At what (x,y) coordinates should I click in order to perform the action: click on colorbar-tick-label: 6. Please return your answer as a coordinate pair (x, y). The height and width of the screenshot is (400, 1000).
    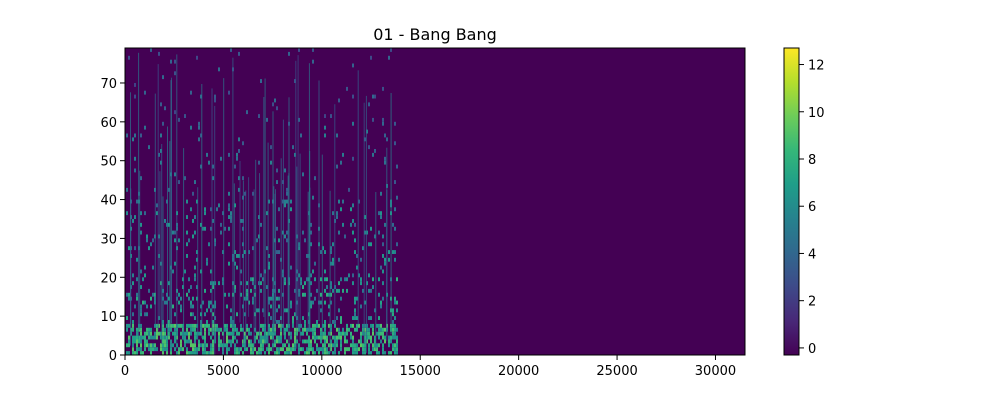
    Looking at the image, I should click on (812, 207).